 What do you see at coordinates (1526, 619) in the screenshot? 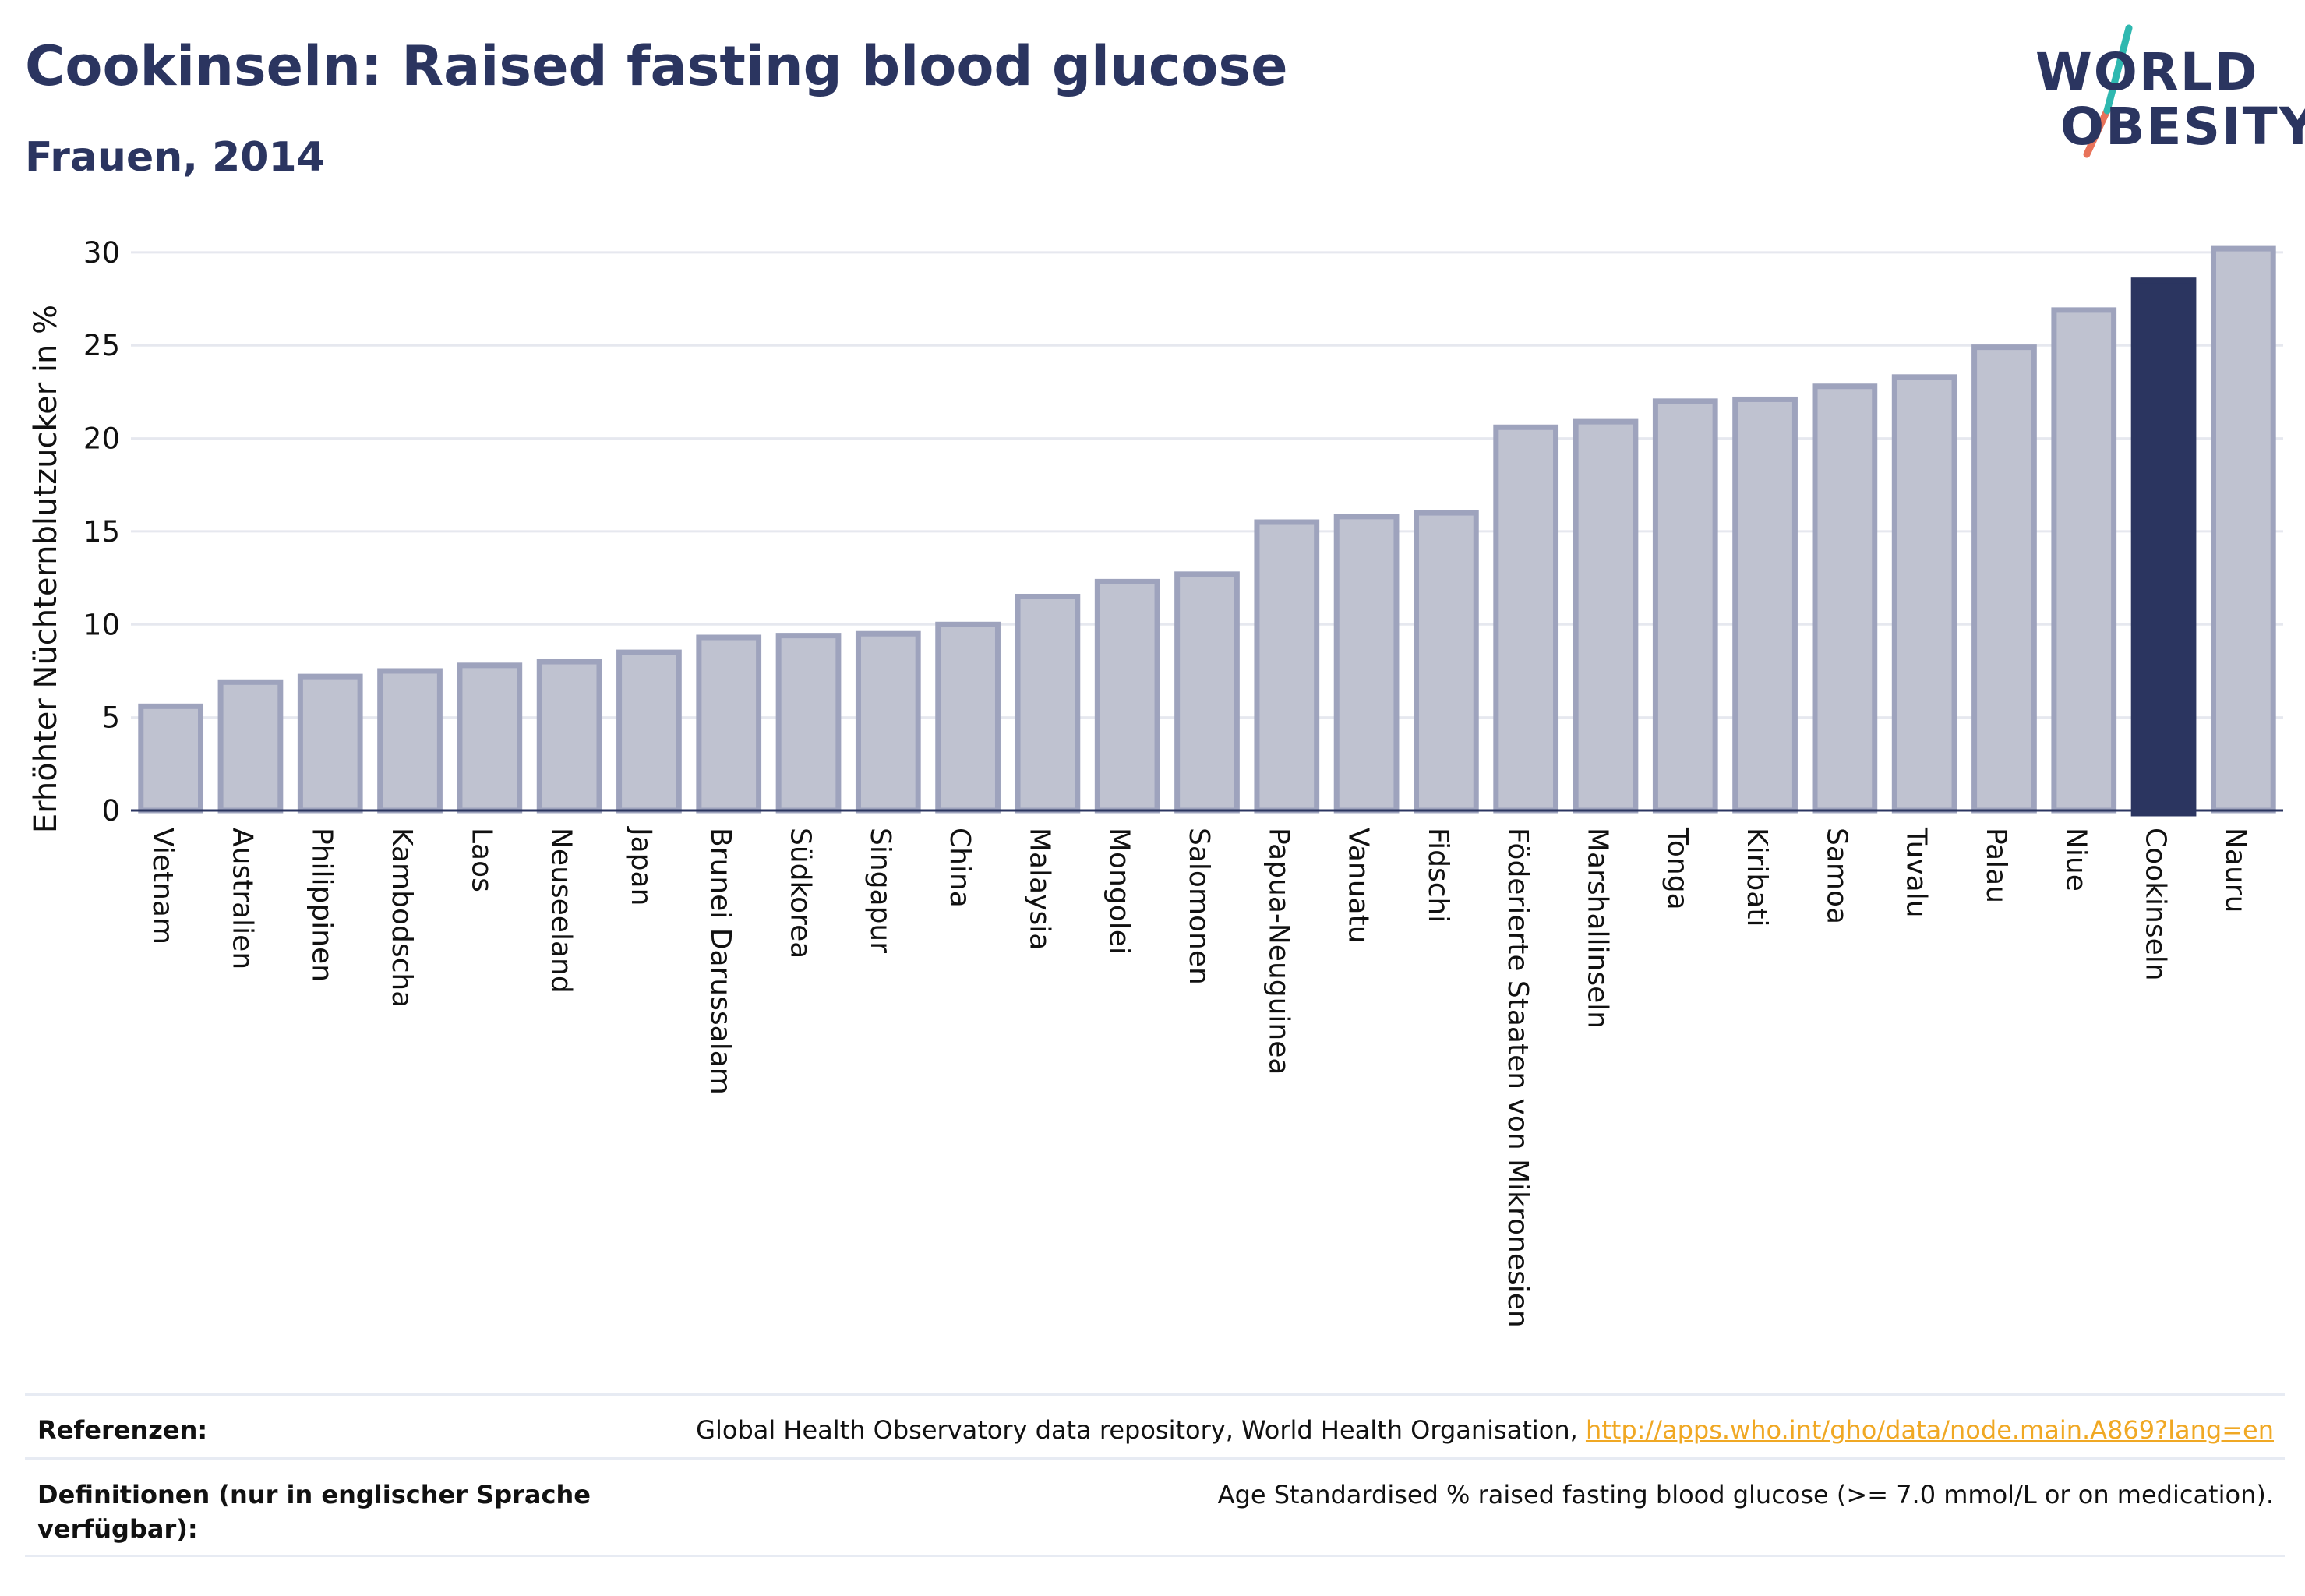
I see `bar-föderierte-staaten-von-mikronesien` at bounding box center [1526, 619].